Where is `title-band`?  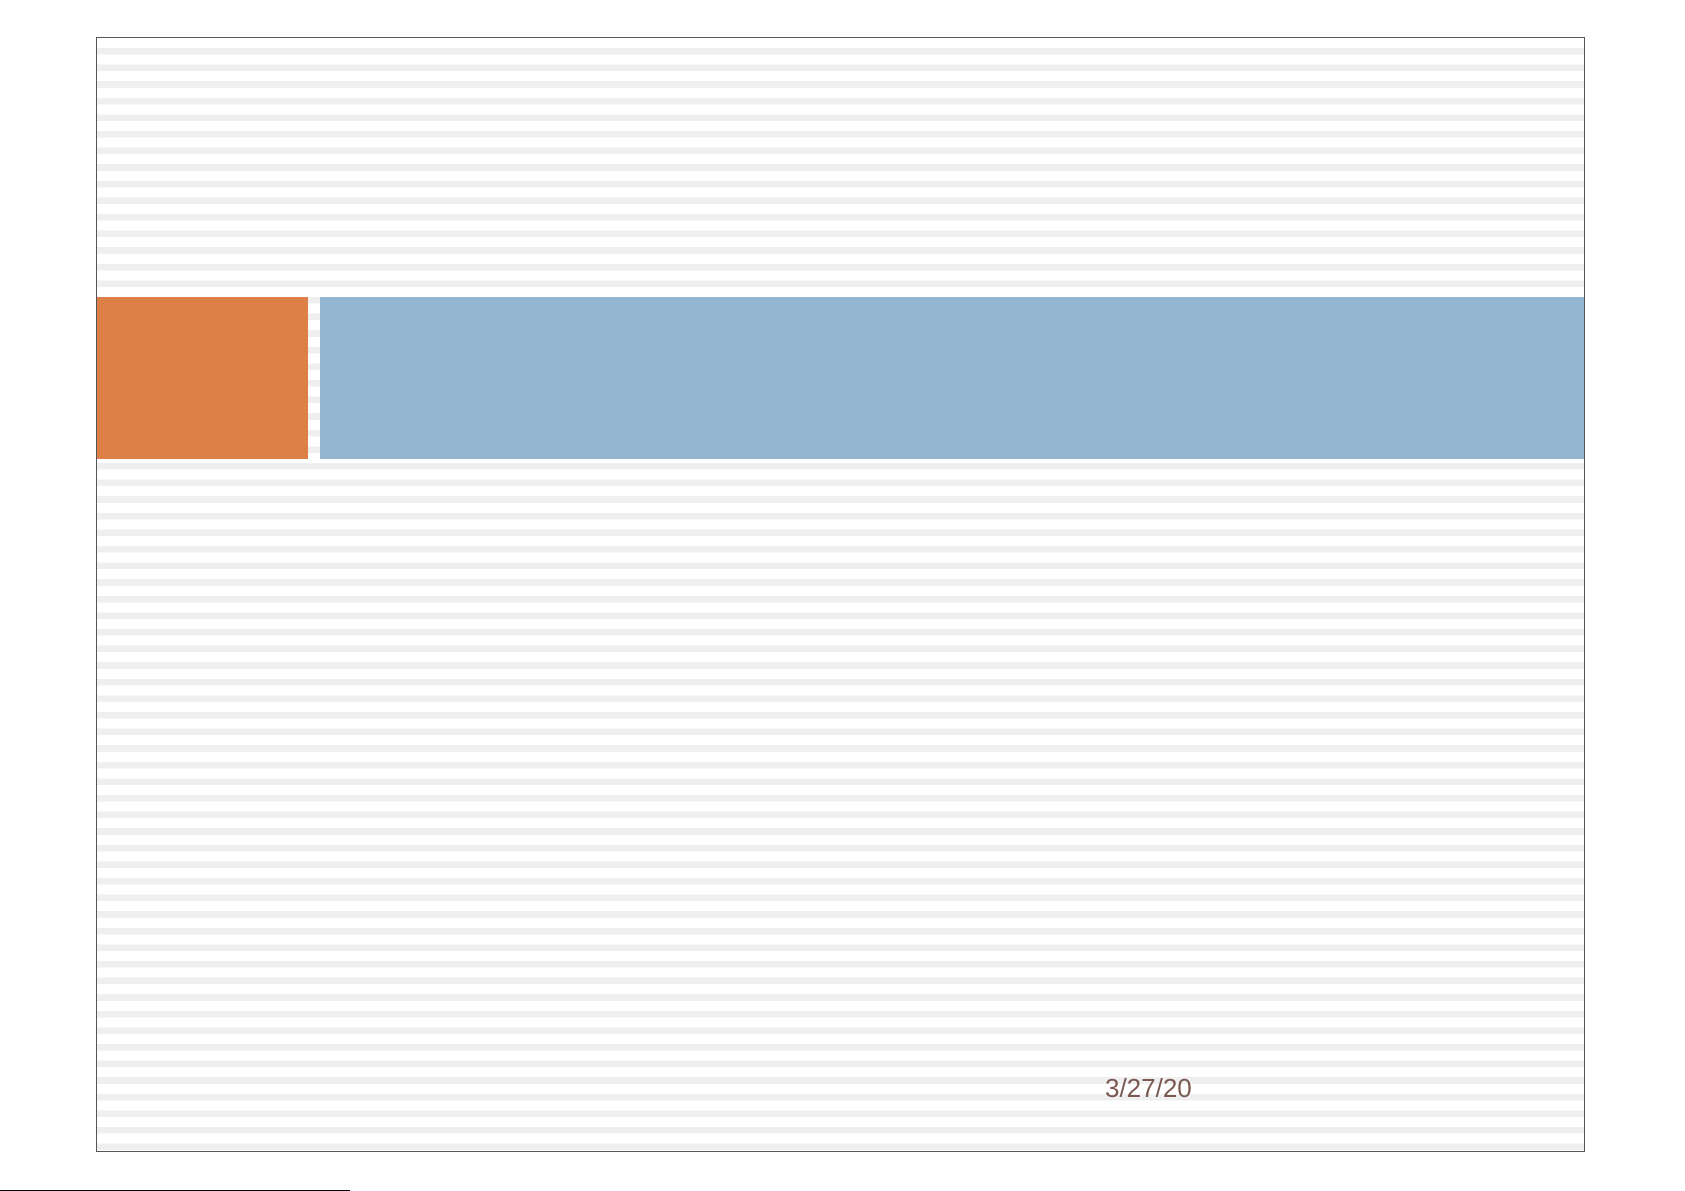 title-band is located at coordinates (952, 378).